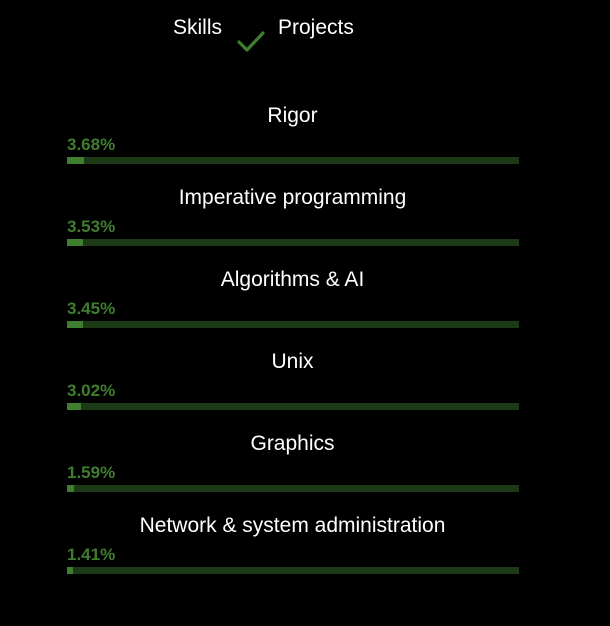  Describe the element at coordinates (292, 361) in the screenshot. I see `skill-name: Unix` at that location.